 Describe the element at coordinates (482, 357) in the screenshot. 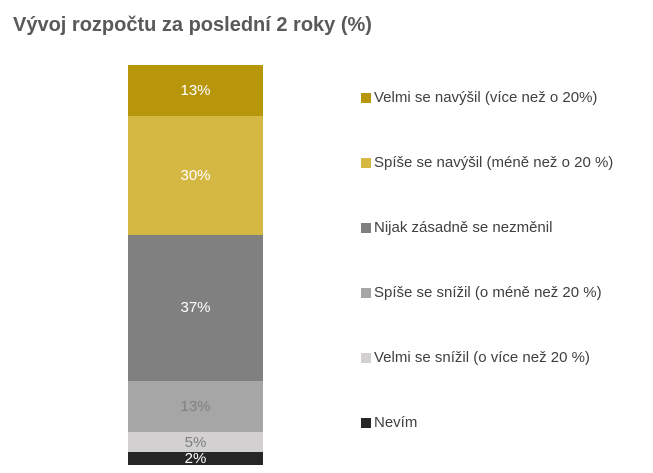

I see `legend-item-label: Velmi se snížil (o více než 20 %)` at that location.